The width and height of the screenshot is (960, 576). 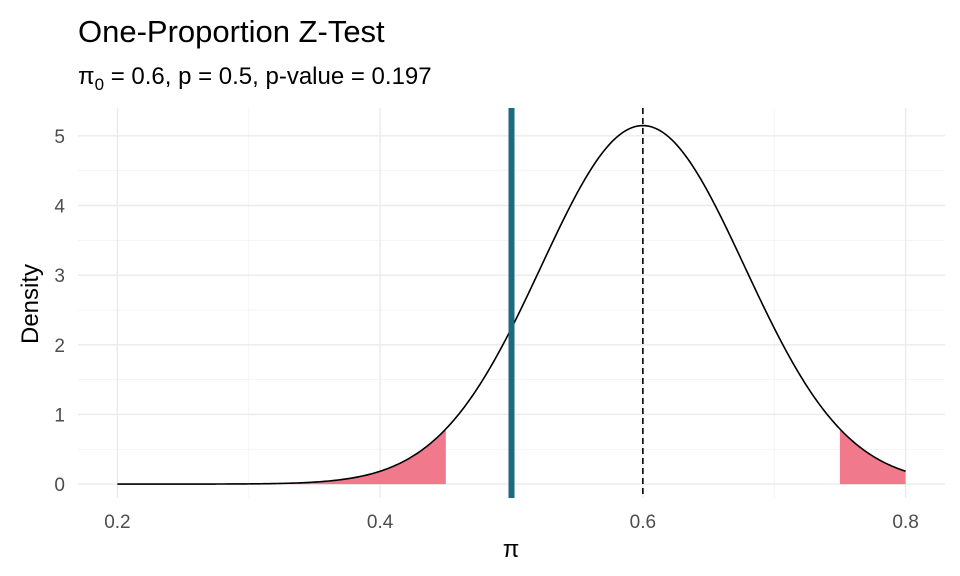 What do you see at coordinates (511, 549) in the screenshot?
I see `x-axis-title: π` at bounding box center [511, 549].